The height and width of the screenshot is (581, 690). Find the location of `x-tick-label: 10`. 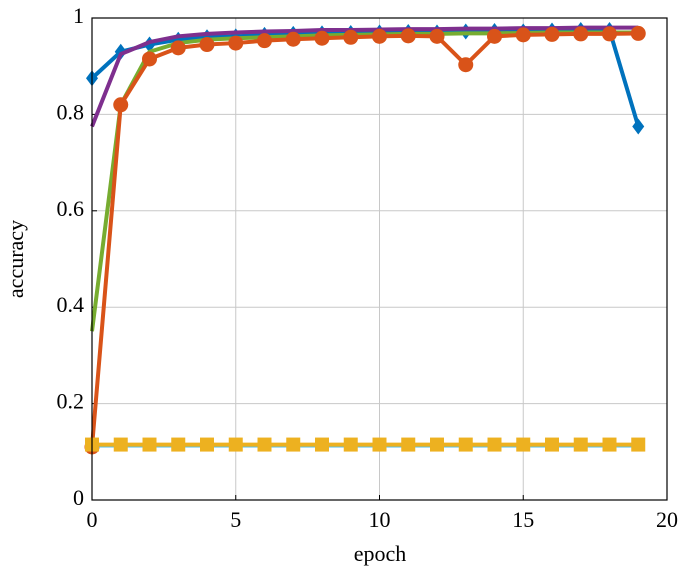

x-tick-label: 10 is located at coordinates (380, 519).